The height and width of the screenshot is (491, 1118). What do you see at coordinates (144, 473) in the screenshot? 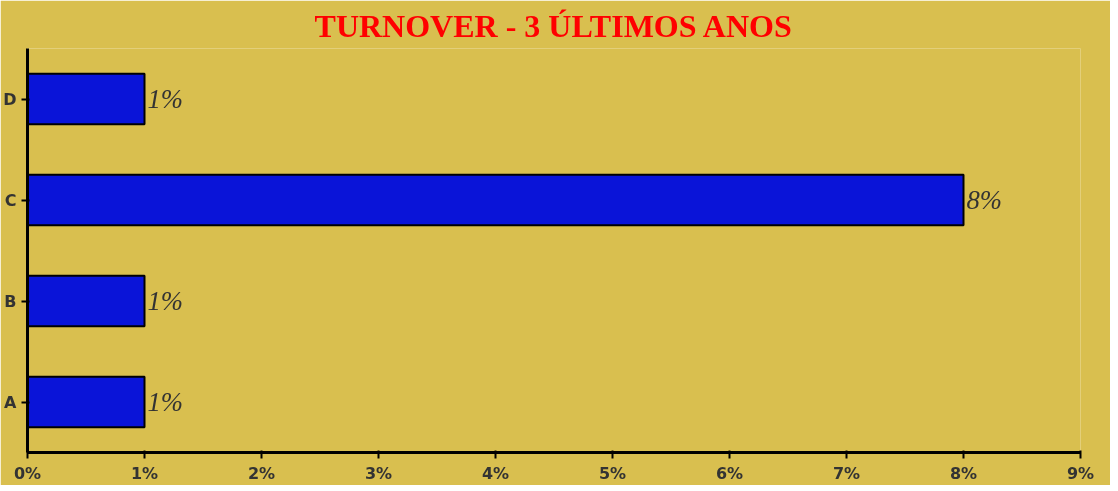
I see `x-tick-label: 1%` at bounding box center [144, 473].